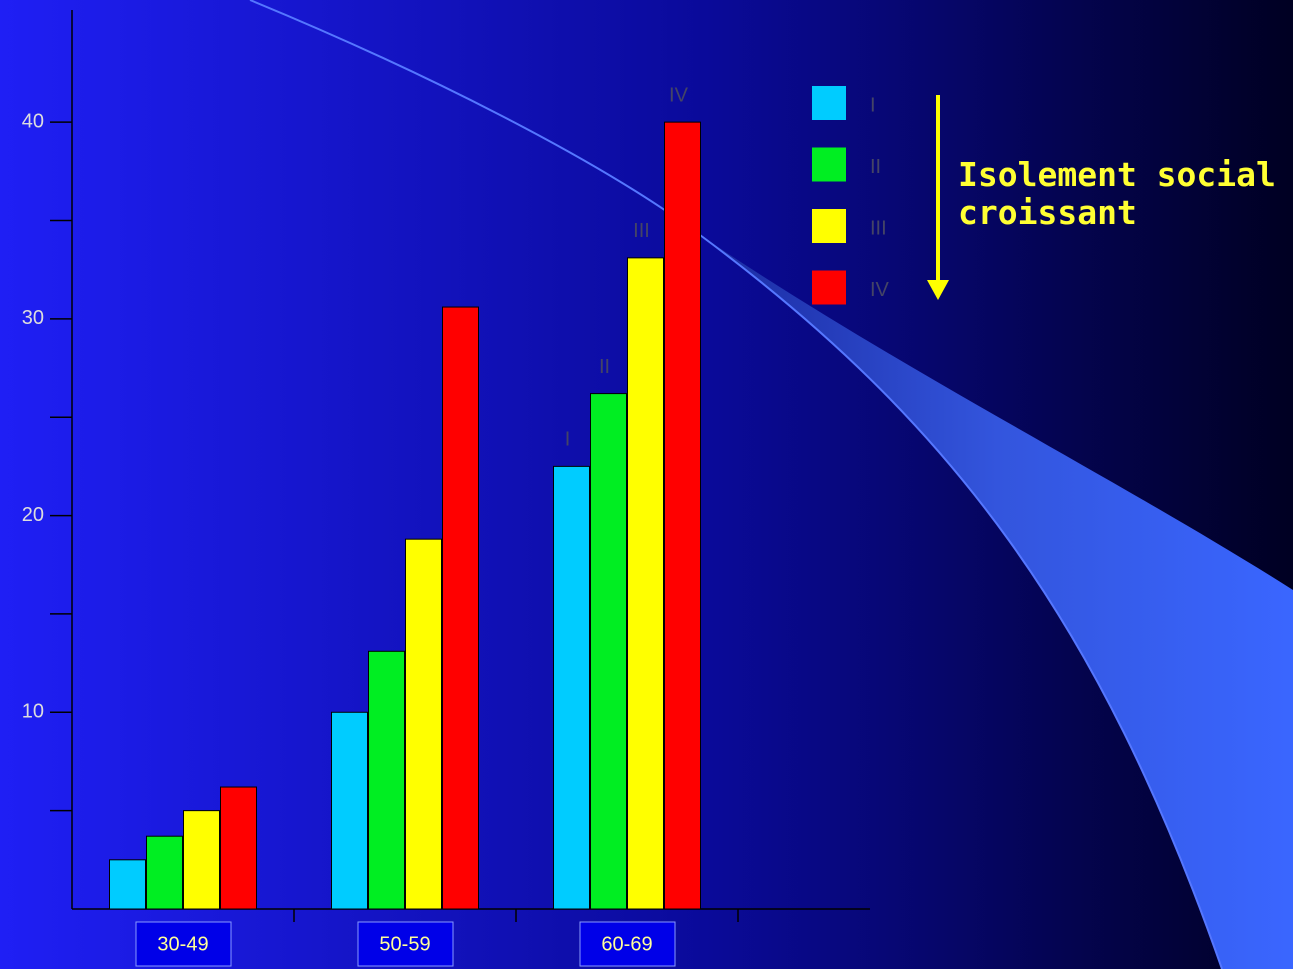  Describe the element at coordinates (33, 121) in the screenshot. I see `y-tick-label: 40` at that location.